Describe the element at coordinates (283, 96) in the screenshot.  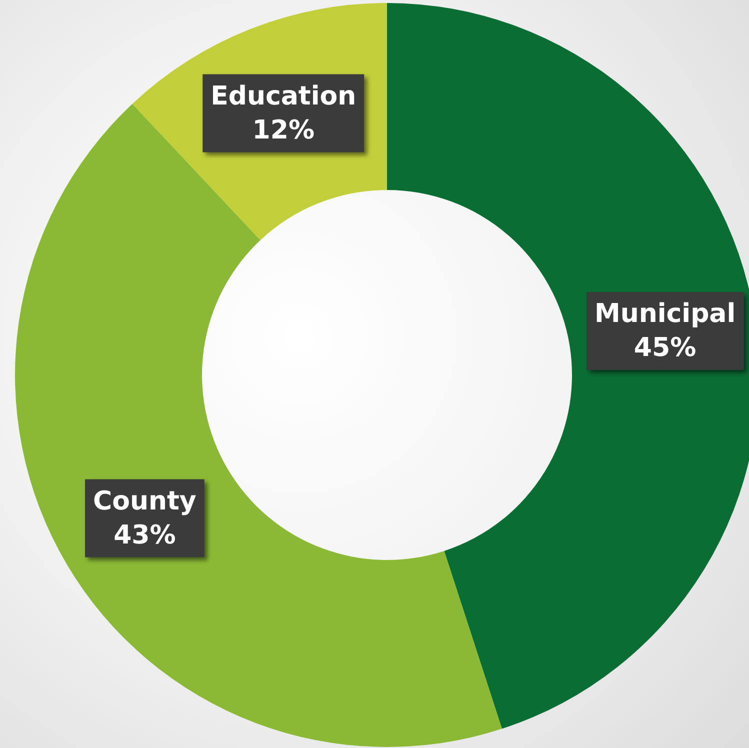
I see `slice-label: Education` at that location.